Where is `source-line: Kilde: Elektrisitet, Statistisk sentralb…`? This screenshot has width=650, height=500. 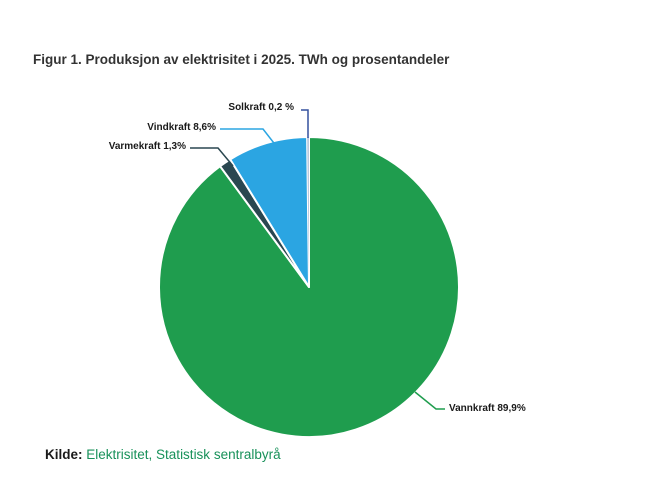
source-line: Kilde: Elektrisitet, Statistisk sentralb… is located at coordinates (163, 454).